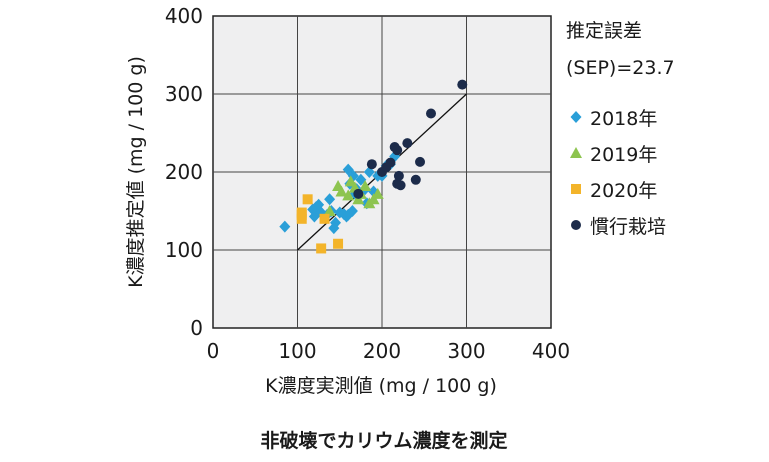 This screenshot has width=769, height=462. What do you see at coordinates (184, 94) in the screenshot?
I see `y-tick-label: 300` at bounding box center [184, 94].